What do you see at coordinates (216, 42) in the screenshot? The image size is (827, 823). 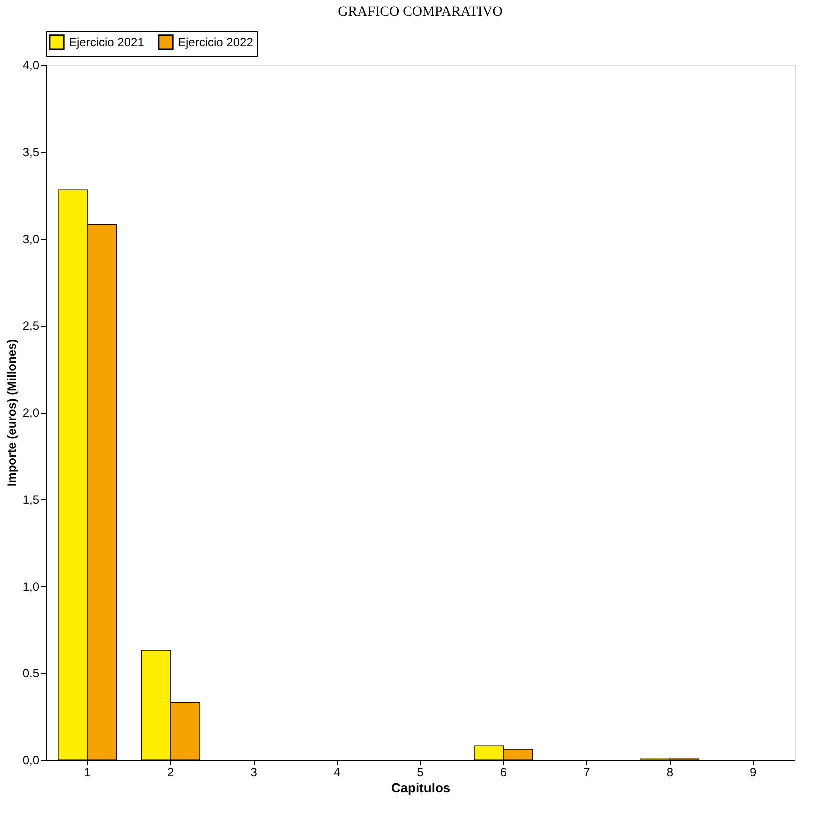 I see `legend-label: Ejercicio 2022` at bounding box center [216, 42].